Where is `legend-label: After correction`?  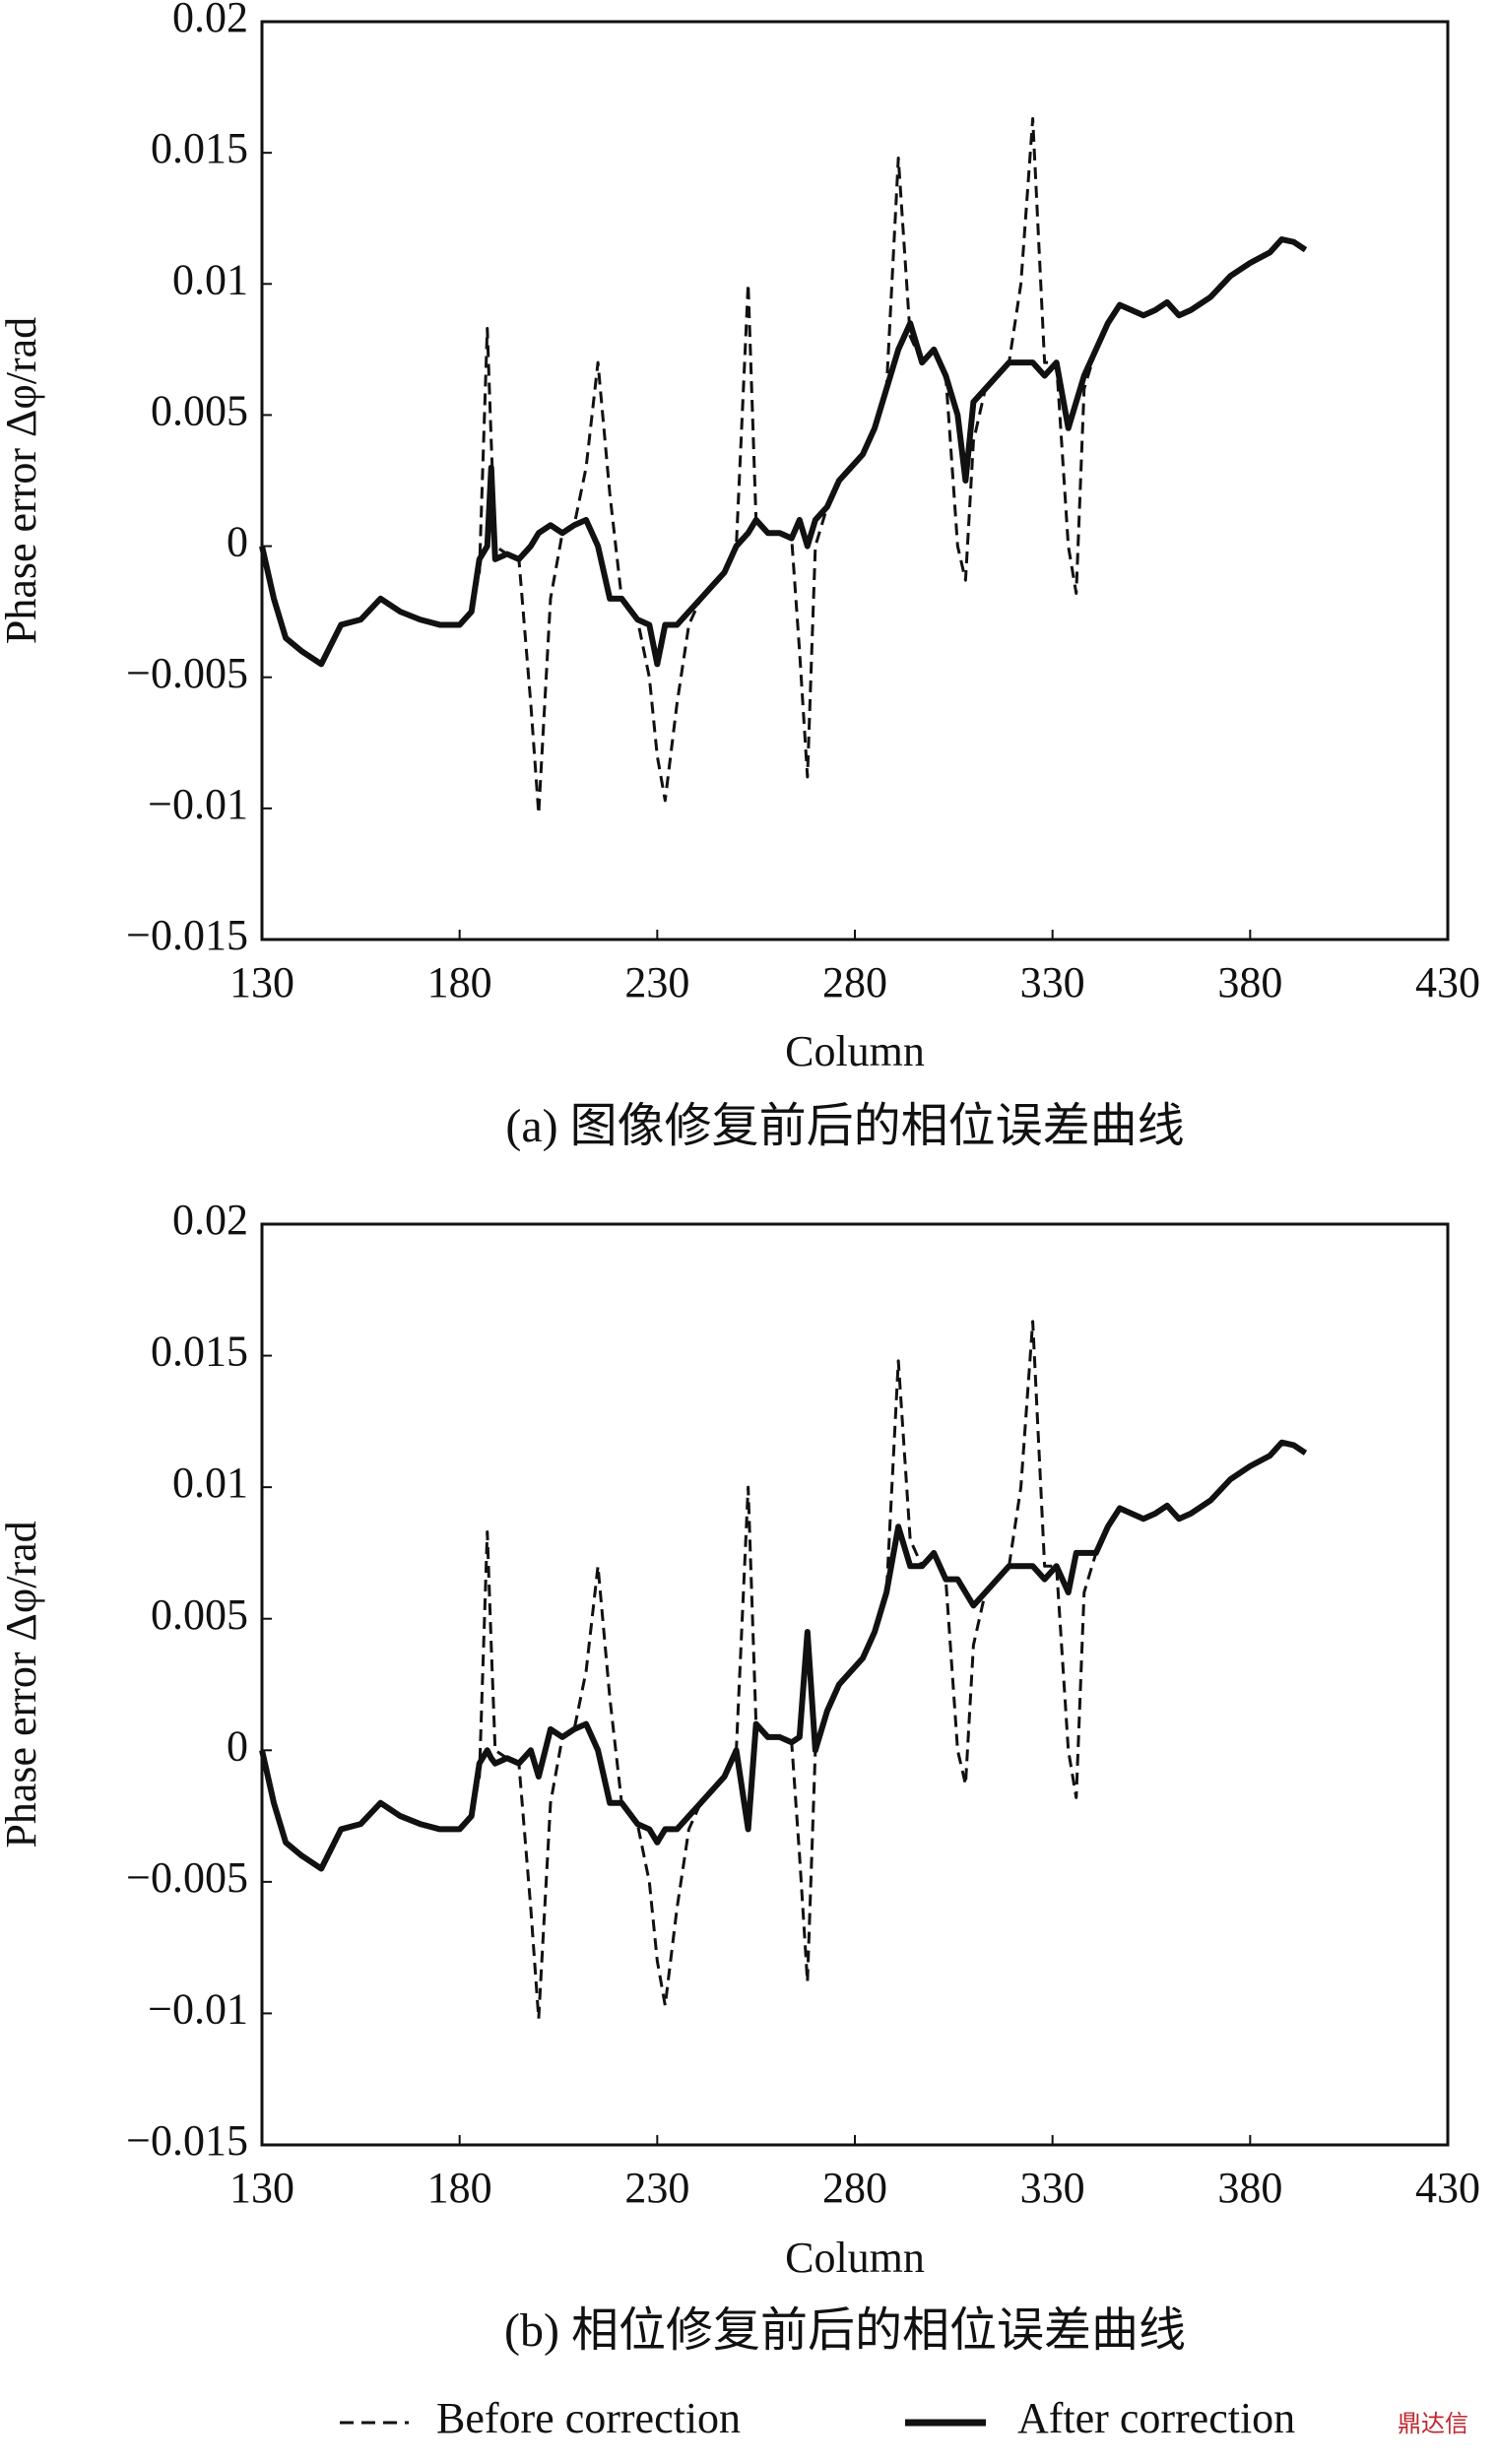
legend-label: After correction is located at coordinates (1156, 2418).